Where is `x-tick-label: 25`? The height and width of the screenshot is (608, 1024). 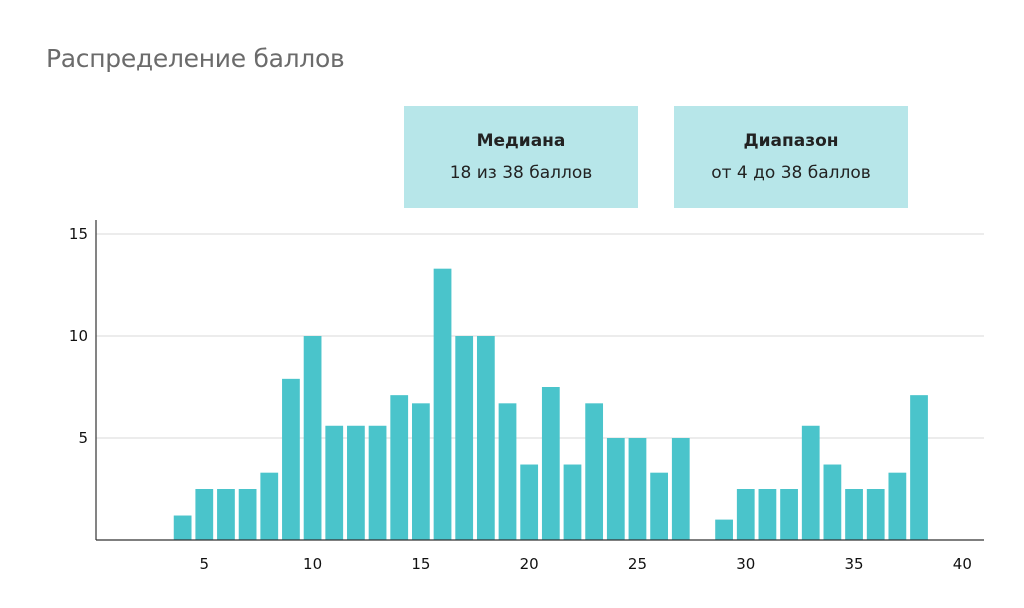 x-tick-label: 25 is located at coordinates (637, 564).